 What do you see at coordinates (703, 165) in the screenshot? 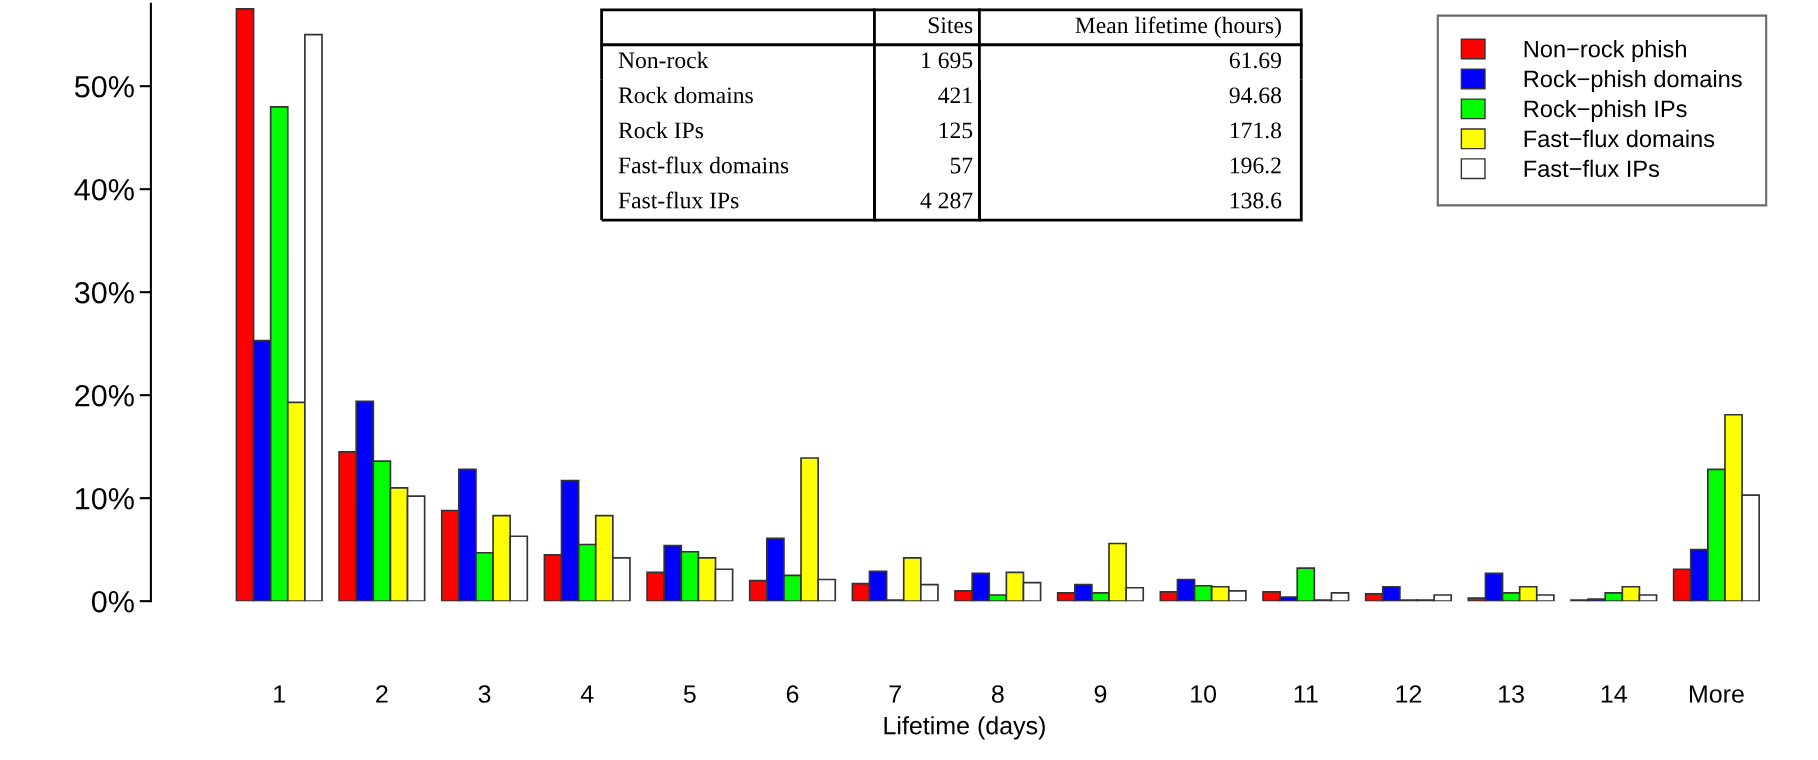
I see `annotation: Fast-flux domains` at bounding box center [703, 165].